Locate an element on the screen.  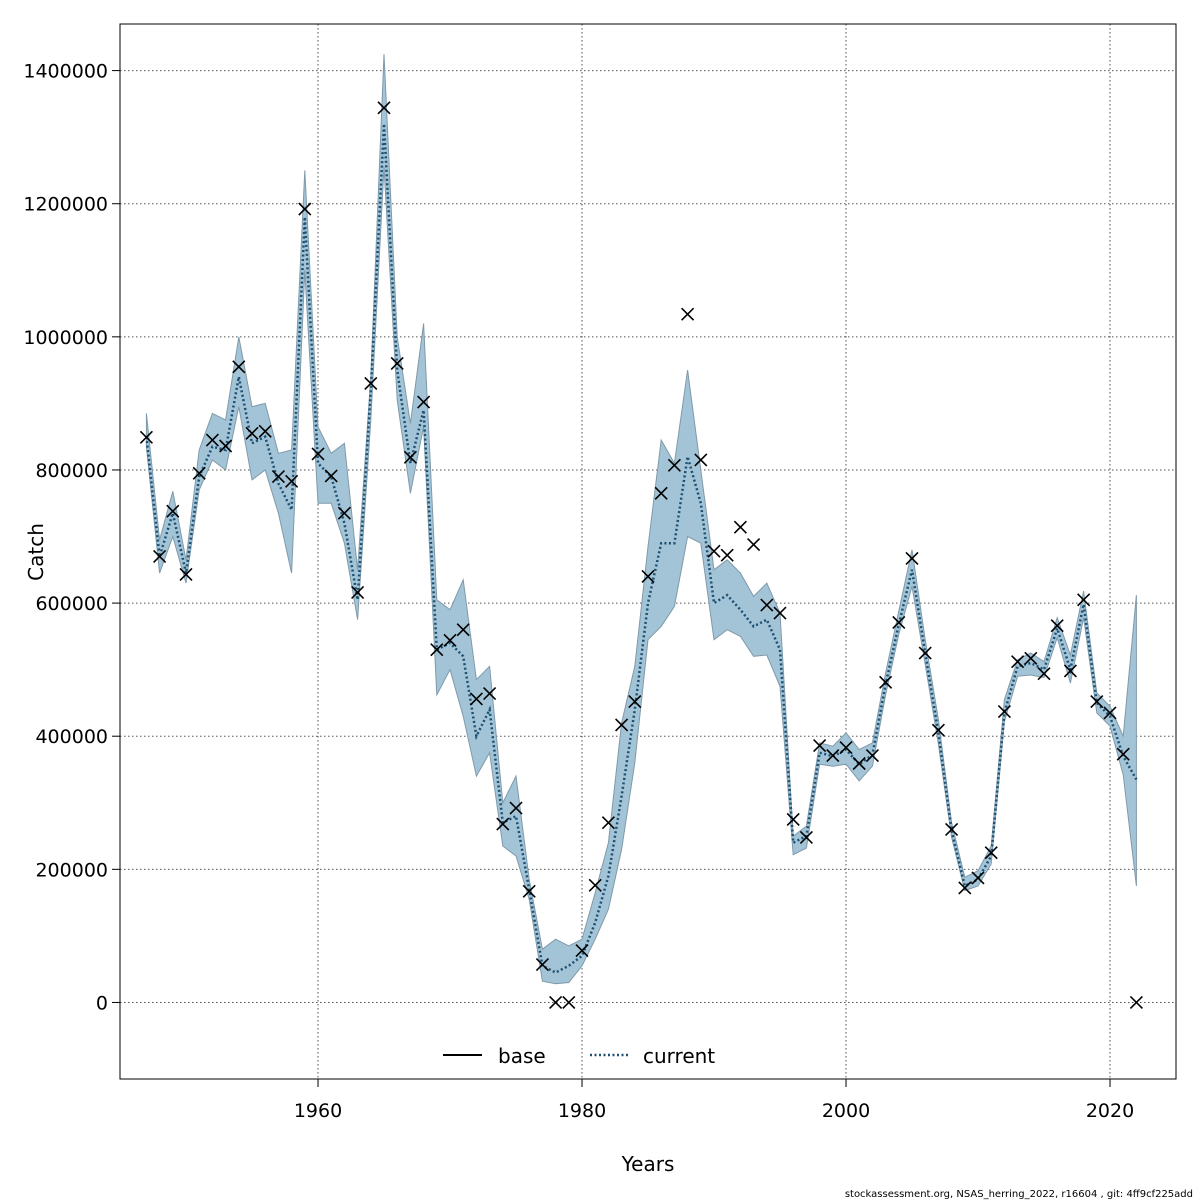
observed-point-2006 is located at coordinates (925, 653).